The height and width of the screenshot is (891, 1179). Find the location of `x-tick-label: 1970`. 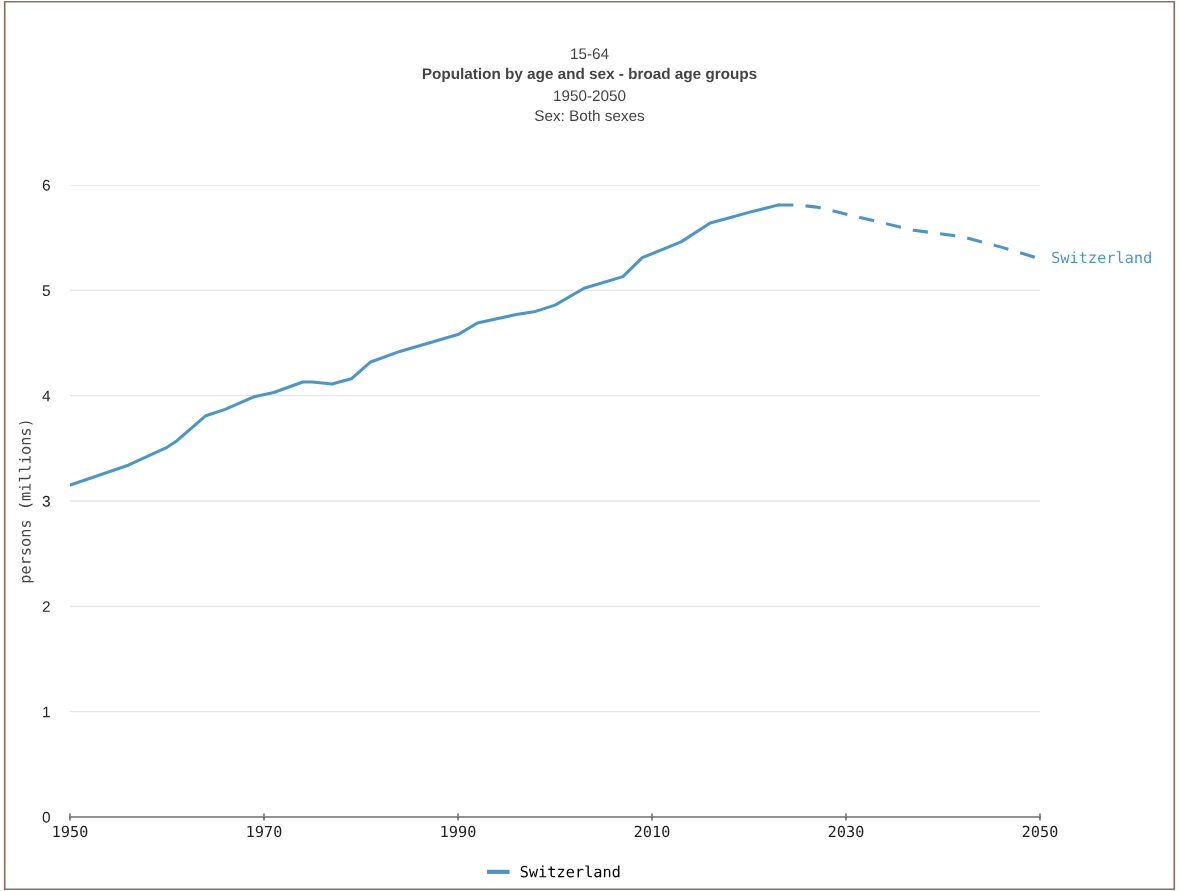

x-tick-label: 1970 is located at coordinates (264, 831).